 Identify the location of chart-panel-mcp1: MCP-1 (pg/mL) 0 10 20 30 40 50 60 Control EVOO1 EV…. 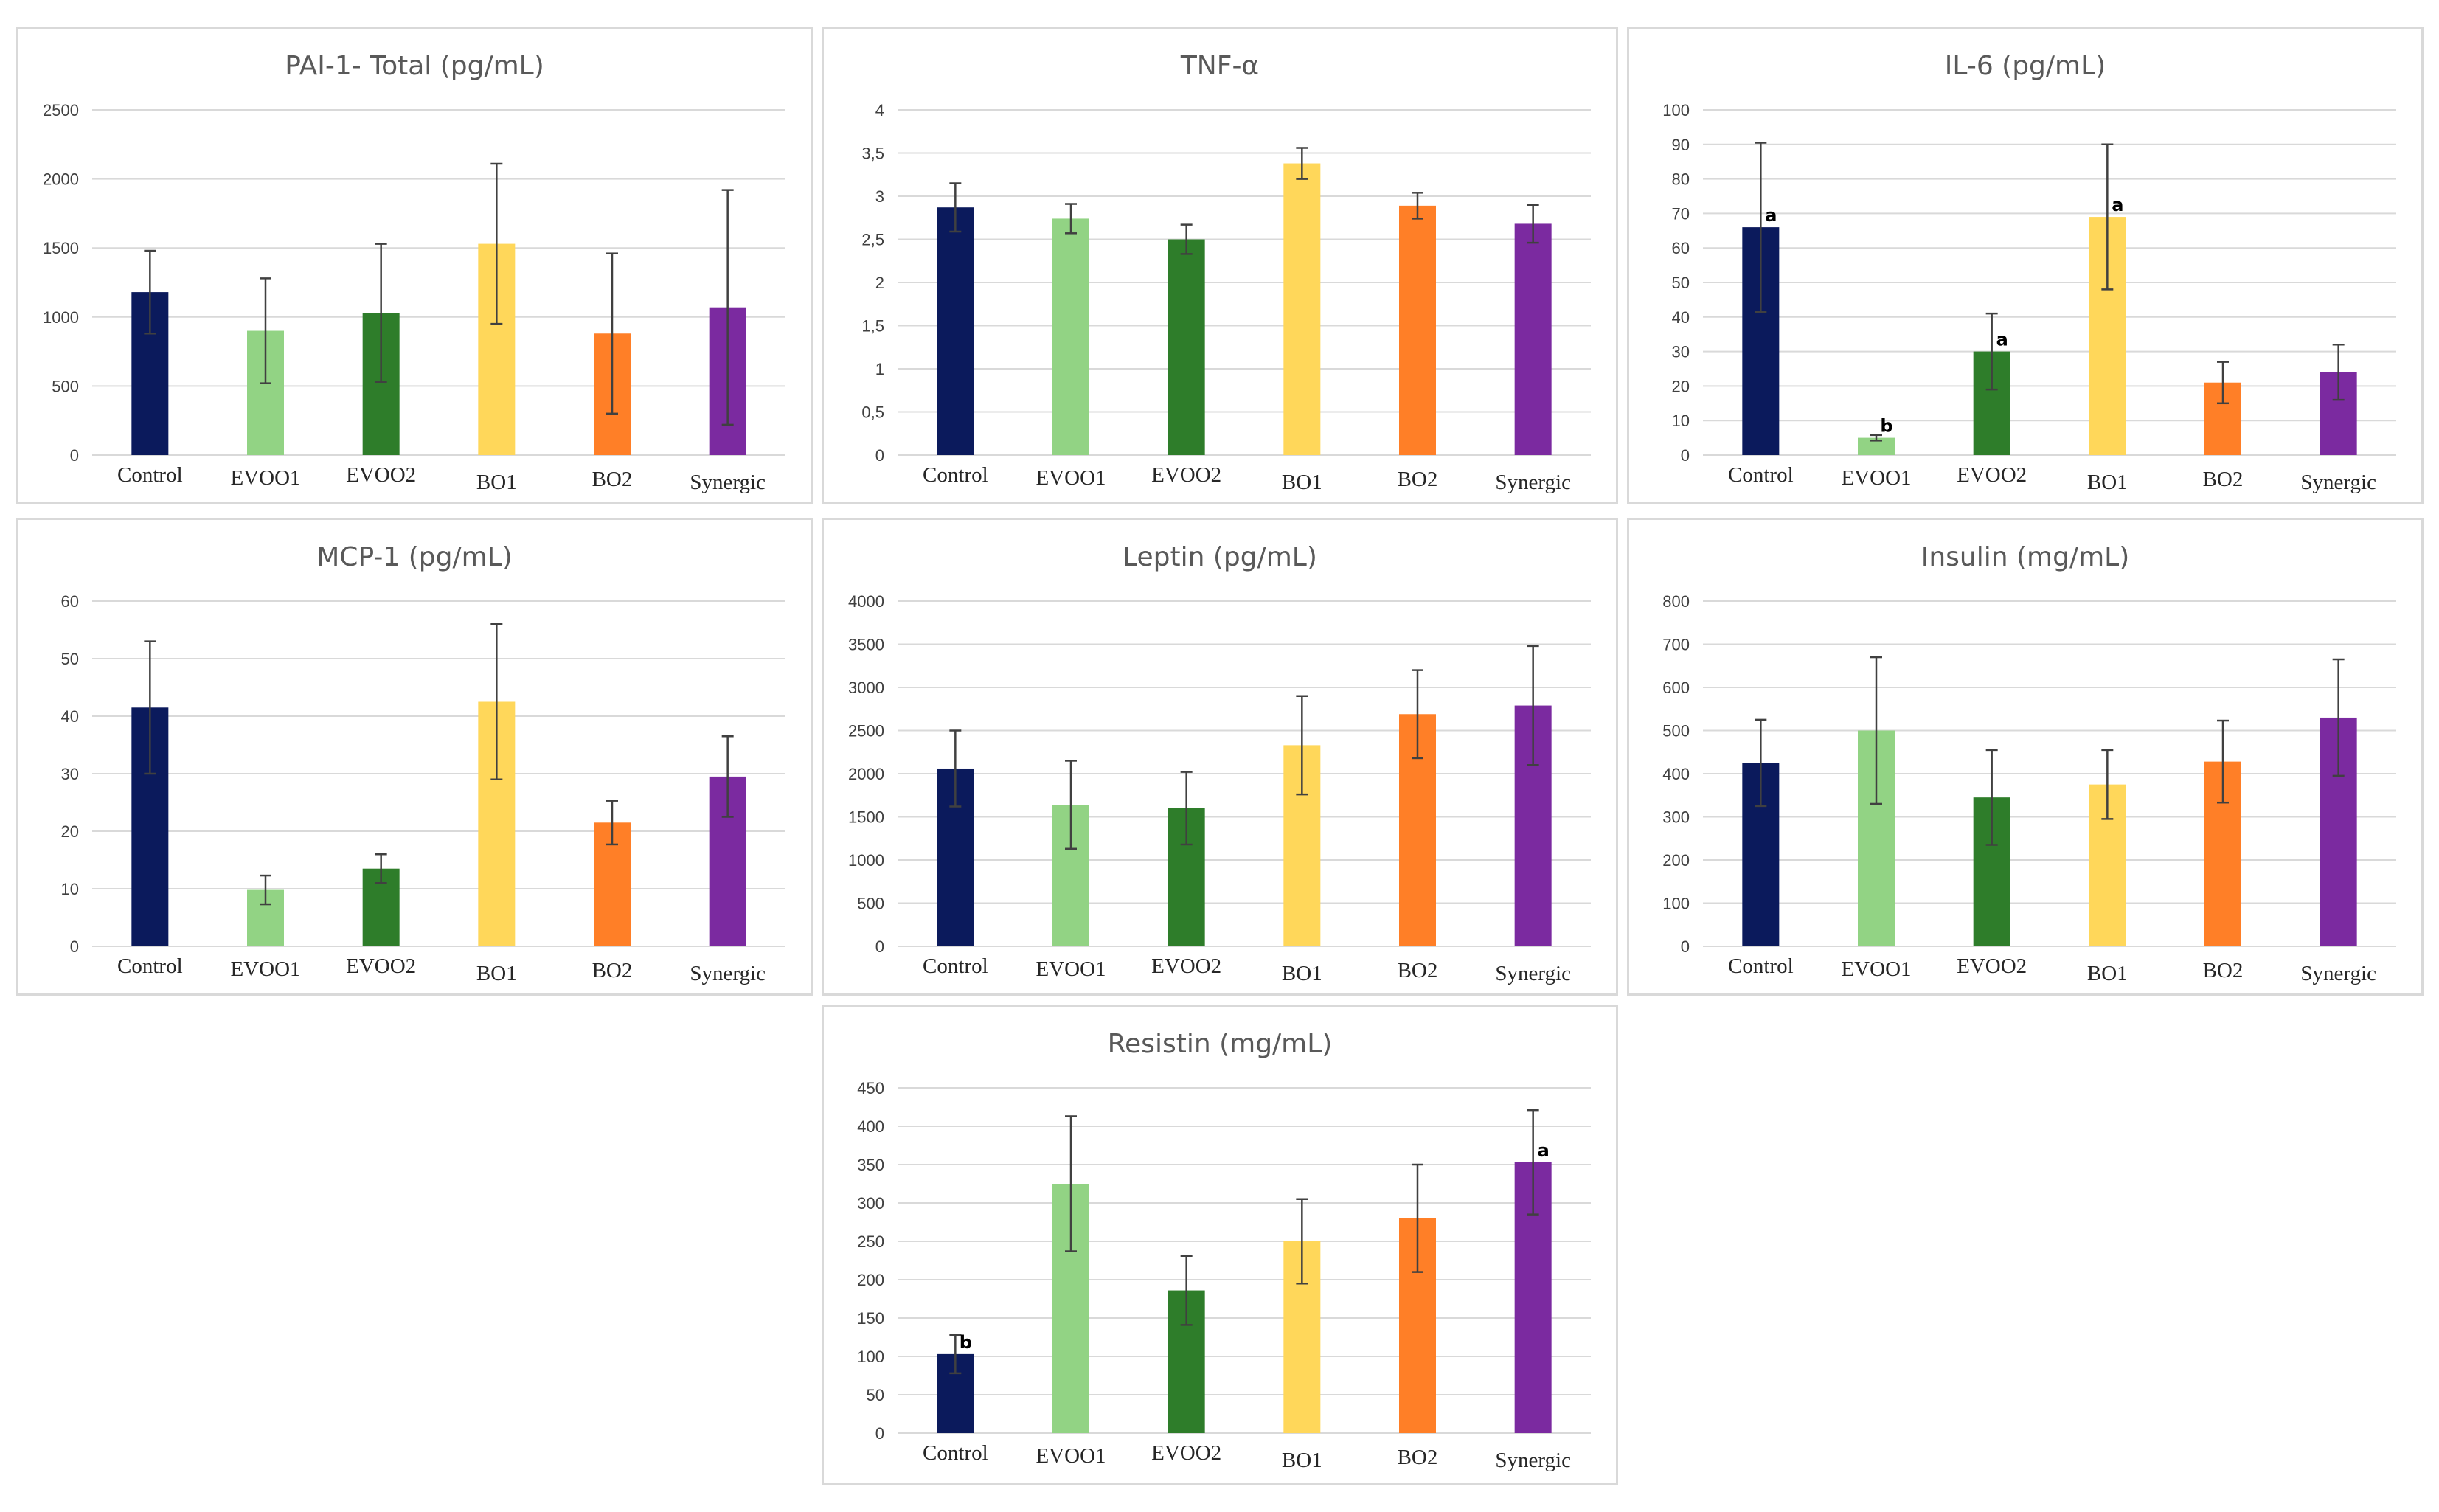
(415, 757).